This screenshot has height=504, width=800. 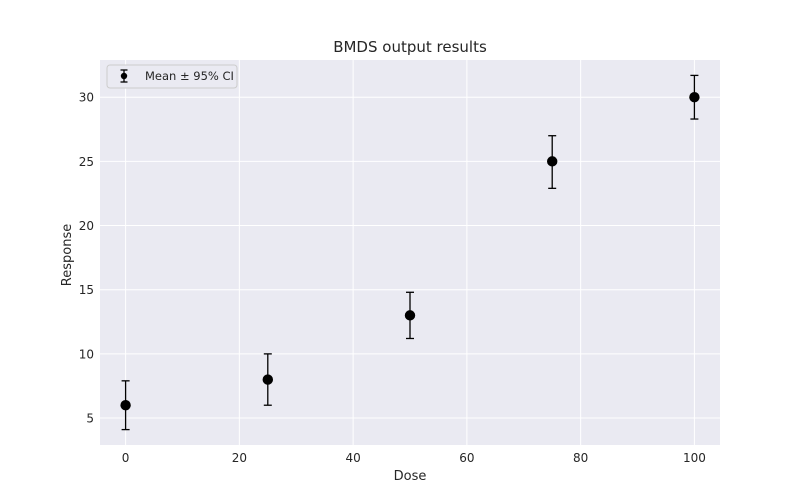 I want to click on x-tick-label: 80, so click(x=580, y=458).